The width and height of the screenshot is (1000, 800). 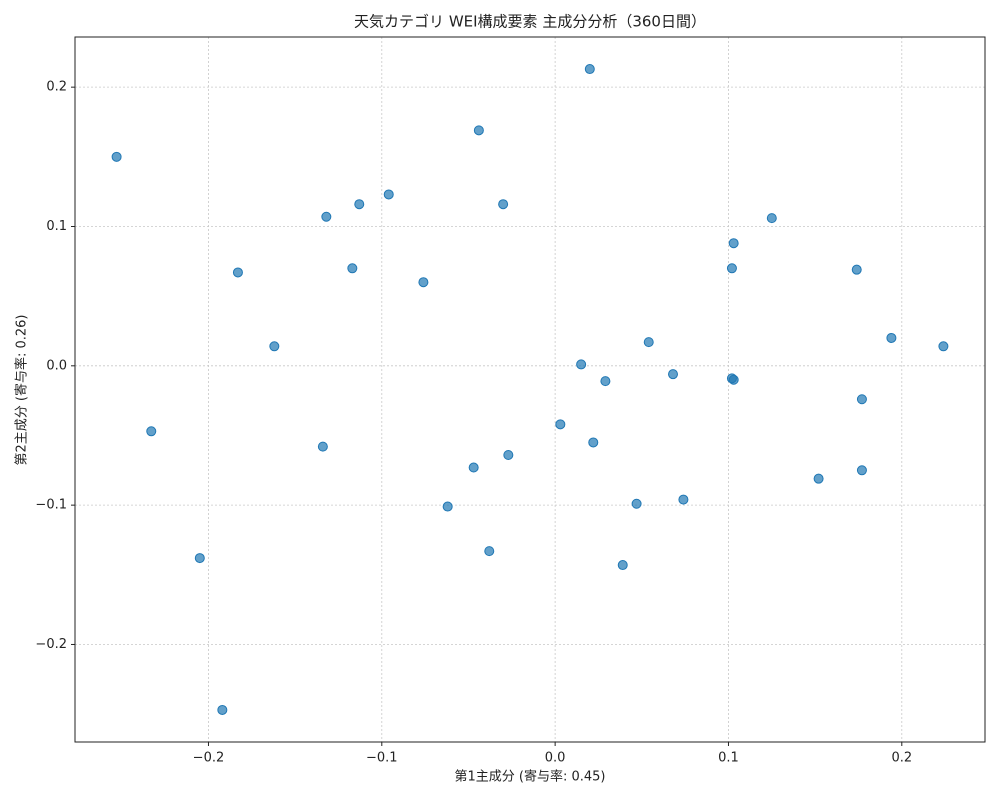 I want to click on x-tick-label: 0.2, so click(x=901, y=758).